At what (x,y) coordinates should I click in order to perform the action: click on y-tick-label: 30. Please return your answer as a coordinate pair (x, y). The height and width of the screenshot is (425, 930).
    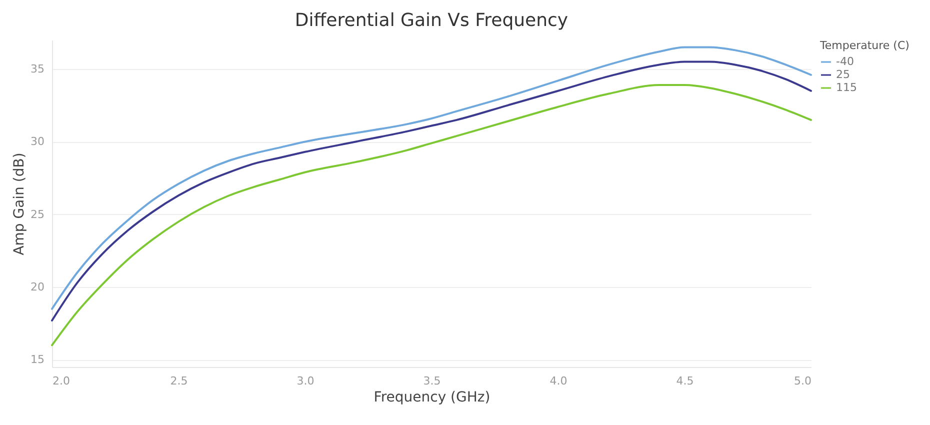
    Looking at the image, I should click on (37, 141).